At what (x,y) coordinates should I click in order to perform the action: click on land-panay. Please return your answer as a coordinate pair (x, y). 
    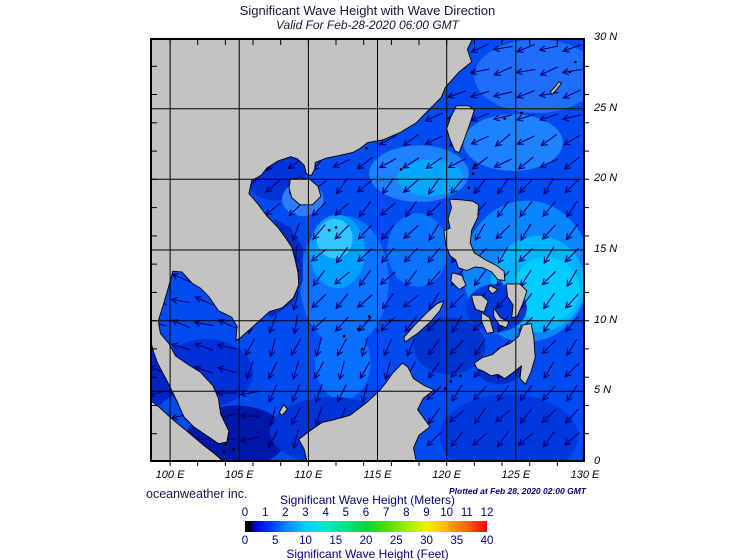
    Looking at the image, I should click on (480, 303).